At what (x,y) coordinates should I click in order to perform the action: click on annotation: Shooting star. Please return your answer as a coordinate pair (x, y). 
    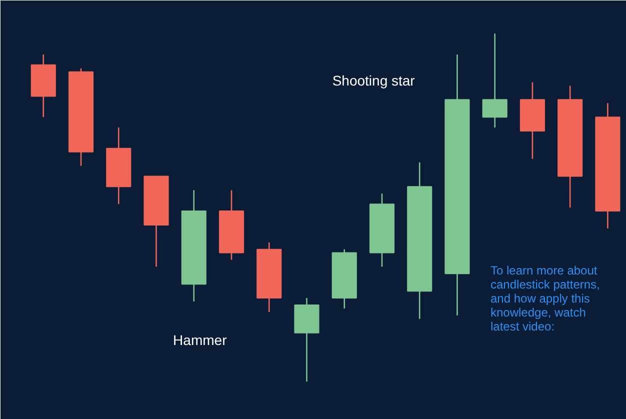
    Looking at the image, I should click on (374, 80).